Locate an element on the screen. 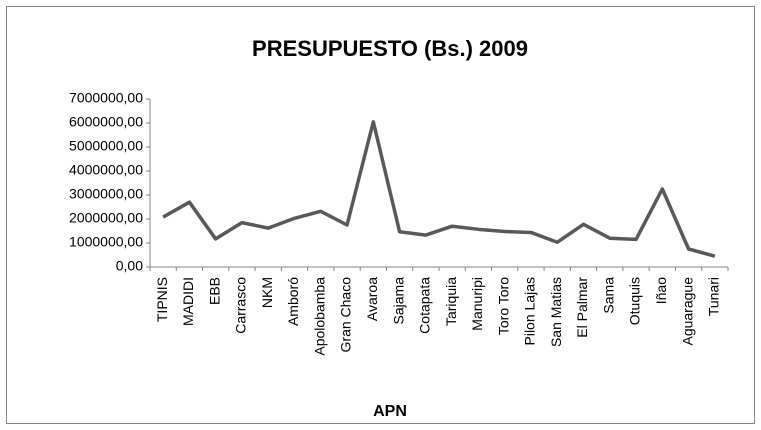  x-tick-label: El Palmar is located at coordinates (582, 307).